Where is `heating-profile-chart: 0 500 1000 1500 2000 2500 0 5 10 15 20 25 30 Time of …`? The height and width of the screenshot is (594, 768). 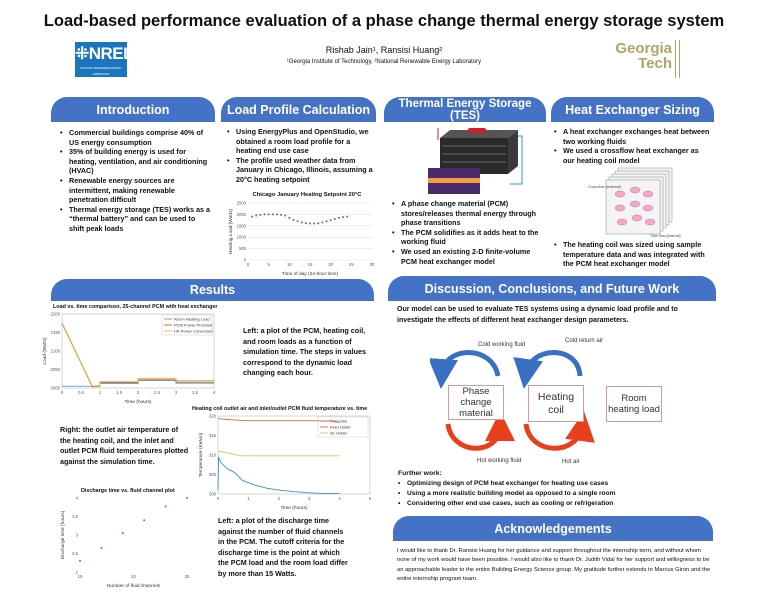 heating-profile-chart: 0 500 1000 1500 2000 2500 0 5 10 15 20 25 30 Time of … is located at coordinates (301, 239).